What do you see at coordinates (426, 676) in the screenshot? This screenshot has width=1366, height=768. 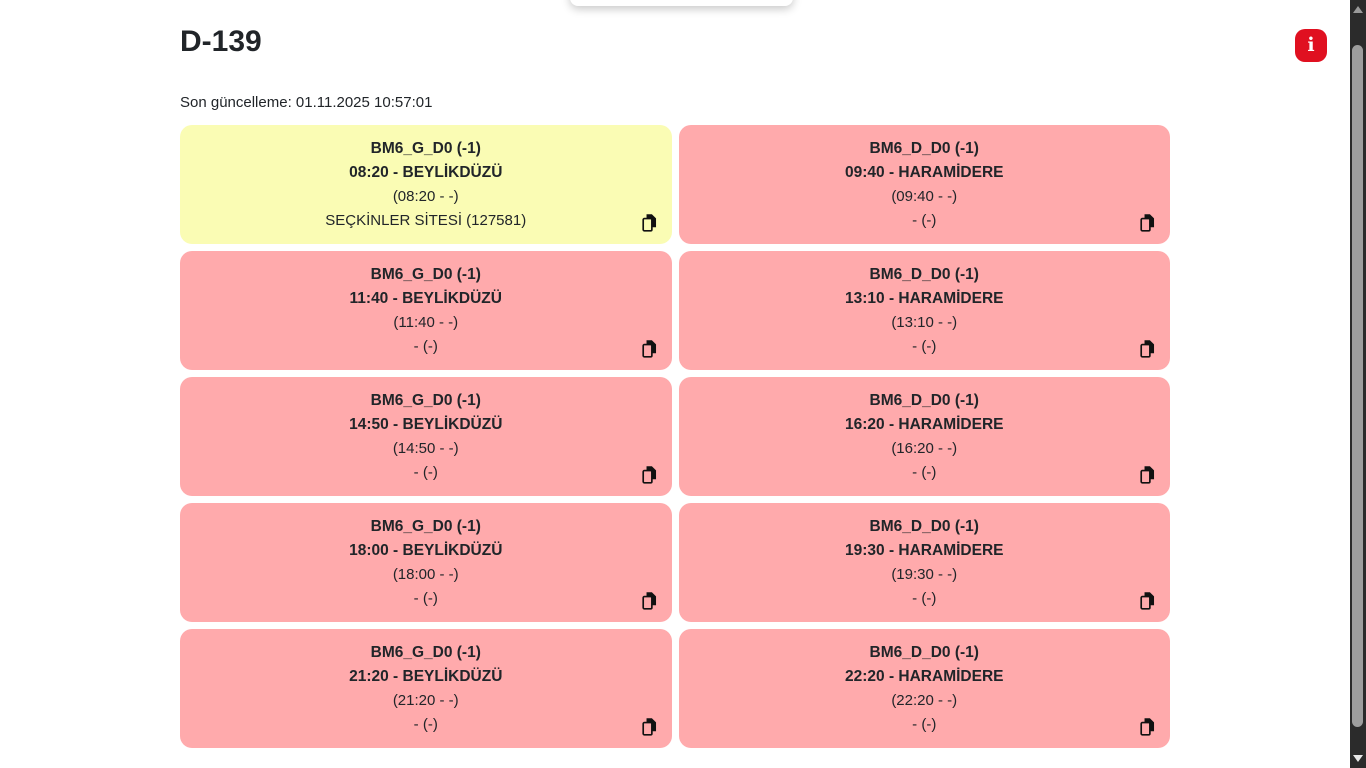 I see `card-trip-label: 21:20 - BEYLİKDÜZÜ` at bounding box center [426, 676].